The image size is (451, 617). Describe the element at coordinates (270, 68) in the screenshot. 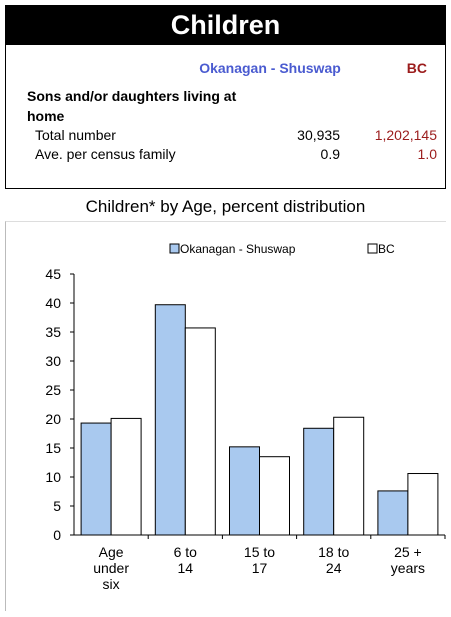

I see `region-column-header: Okanagan - Shuswap` at that location.